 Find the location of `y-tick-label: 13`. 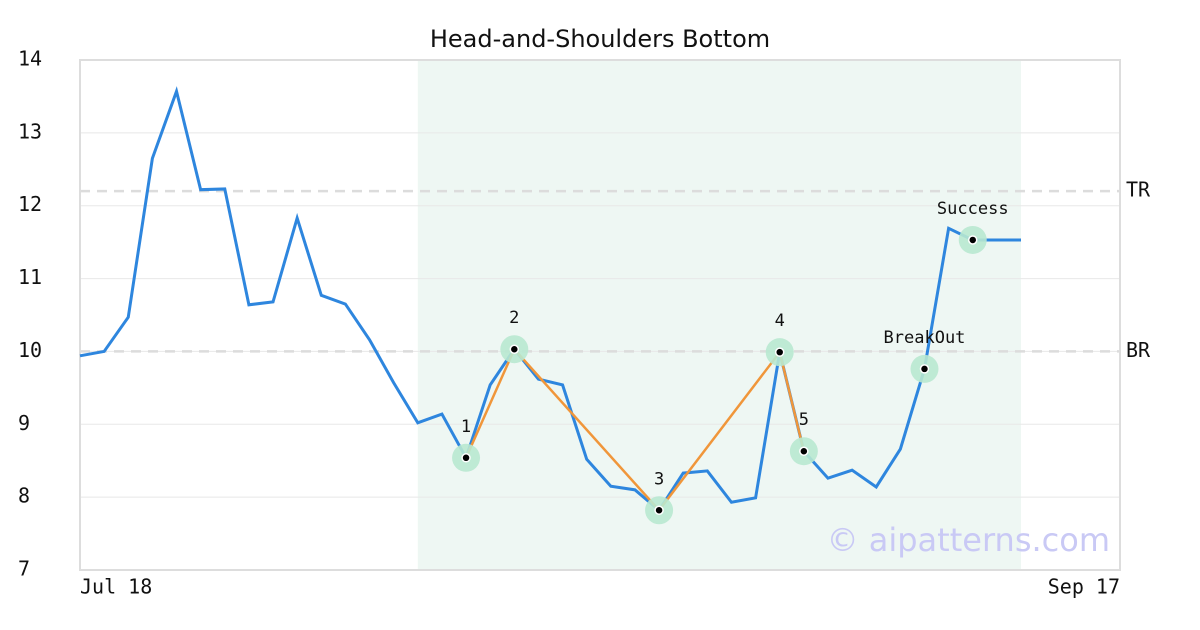

y-tick-label: 13 is located at coordinates (30, 131).